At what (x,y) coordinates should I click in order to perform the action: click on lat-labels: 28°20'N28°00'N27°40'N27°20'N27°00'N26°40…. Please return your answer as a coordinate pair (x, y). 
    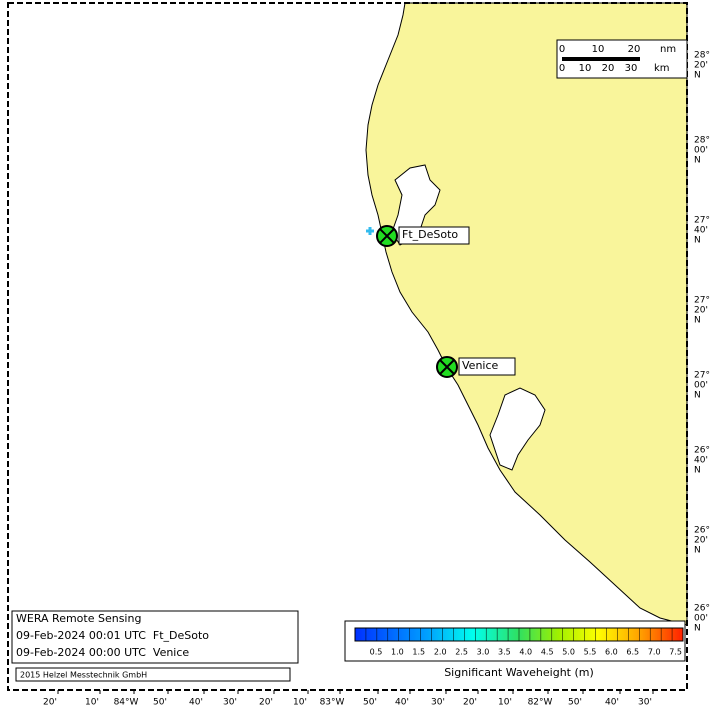
    Looking at the image, I should click on (702, 342).